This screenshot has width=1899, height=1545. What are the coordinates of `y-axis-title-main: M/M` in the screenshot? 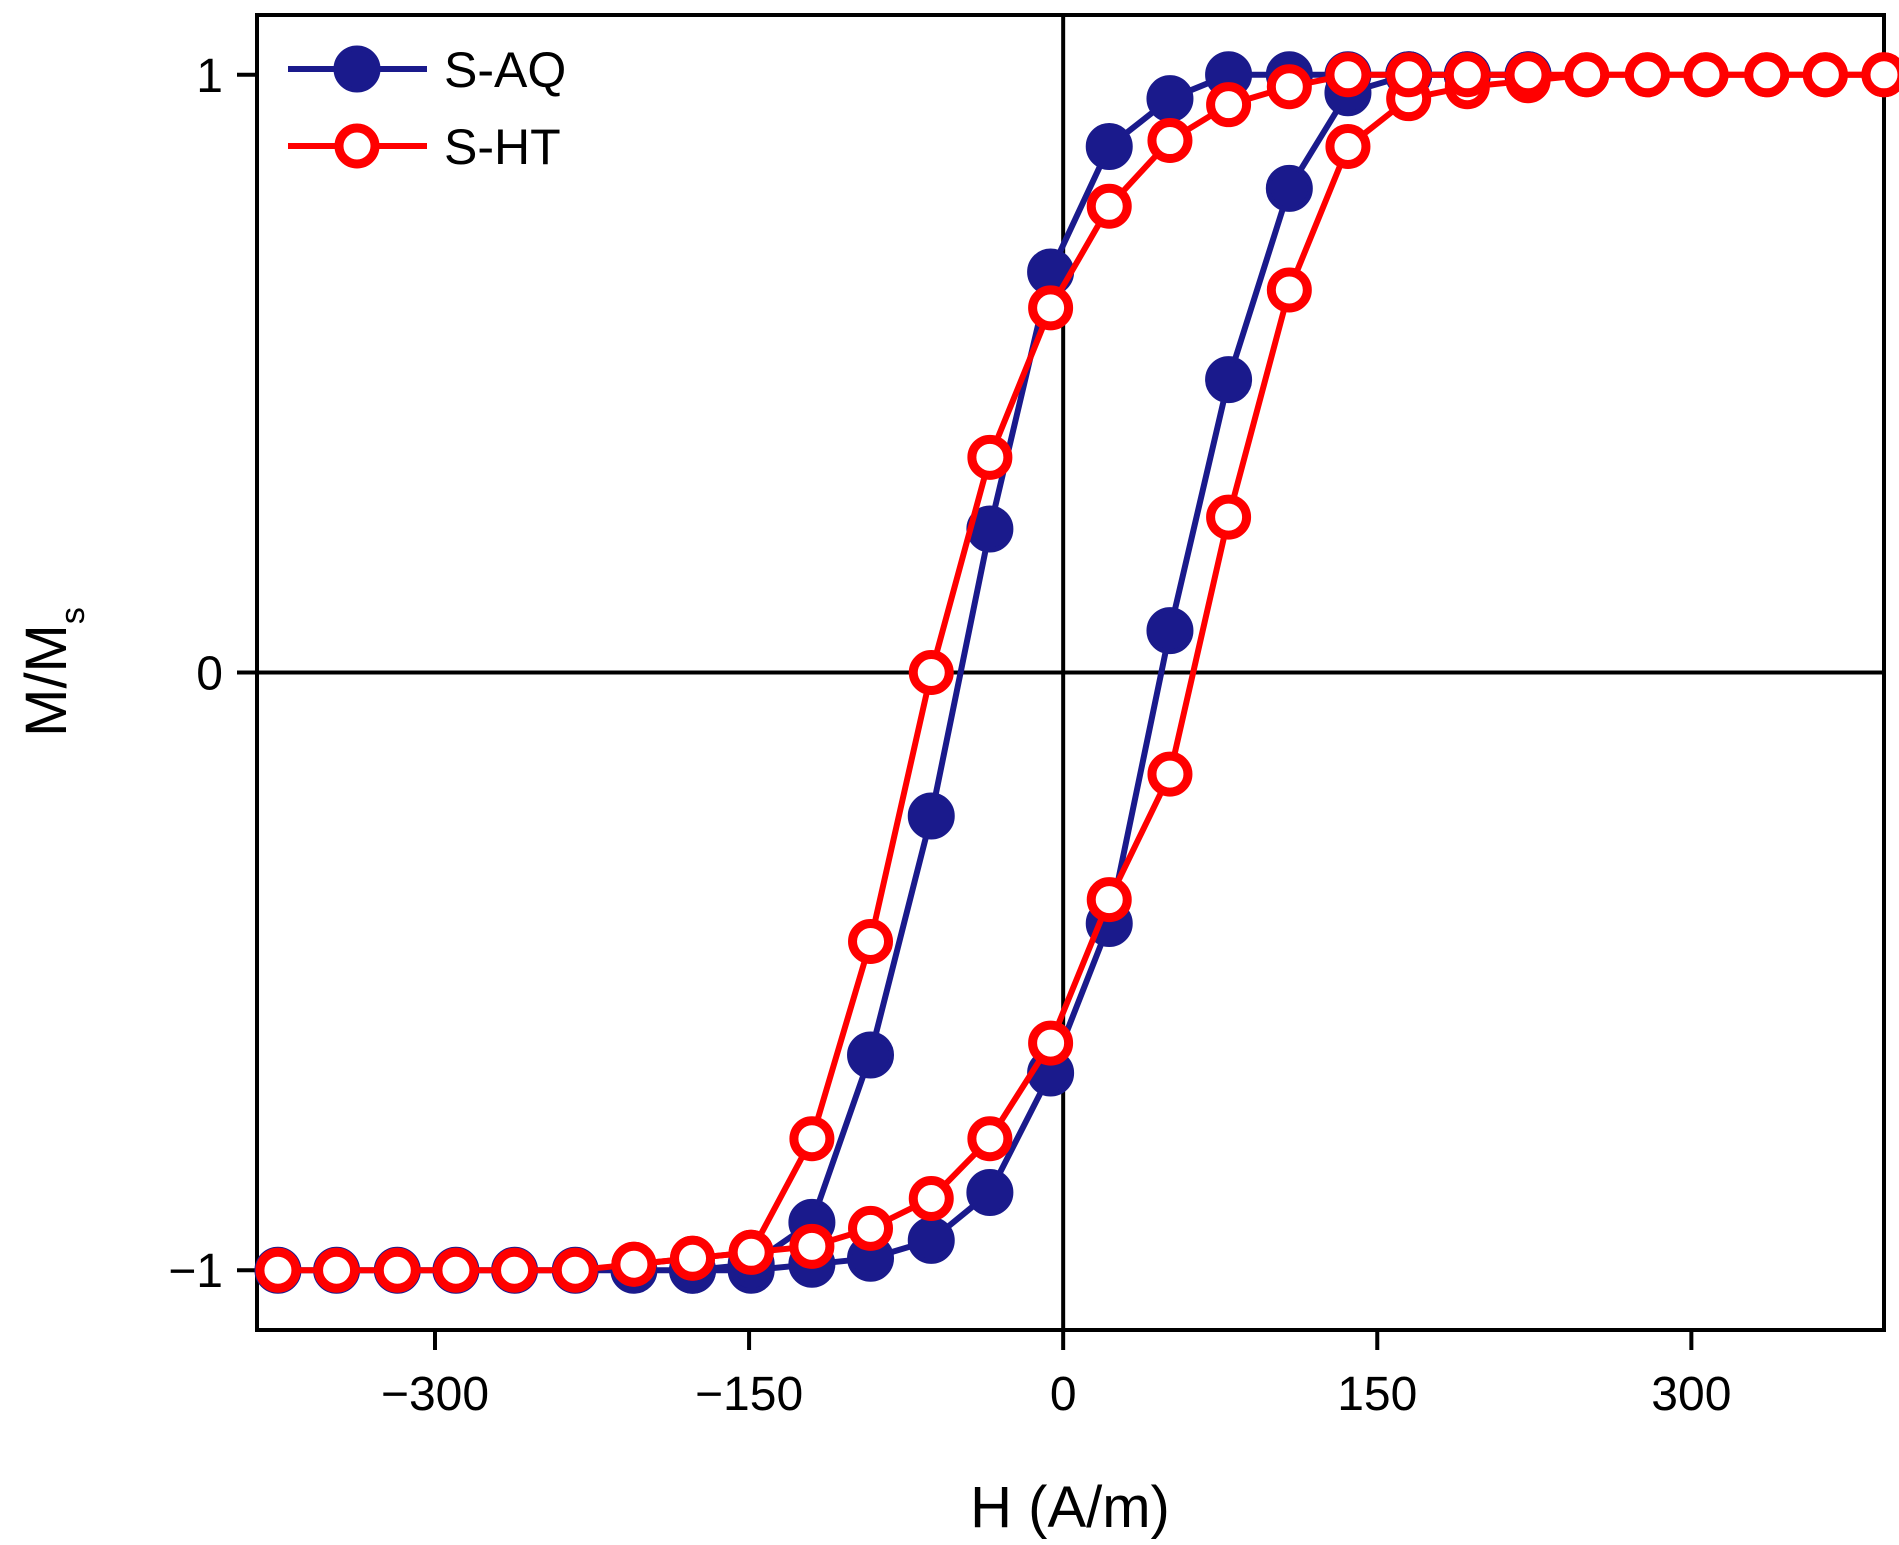 It's located at (46, 680).